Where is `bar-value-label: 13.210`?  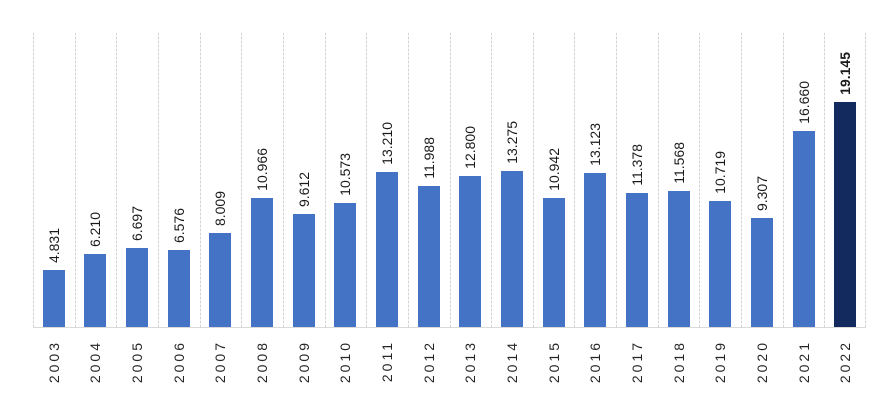
bar-value-label: 13.210 is located at coordinates (387, 143).